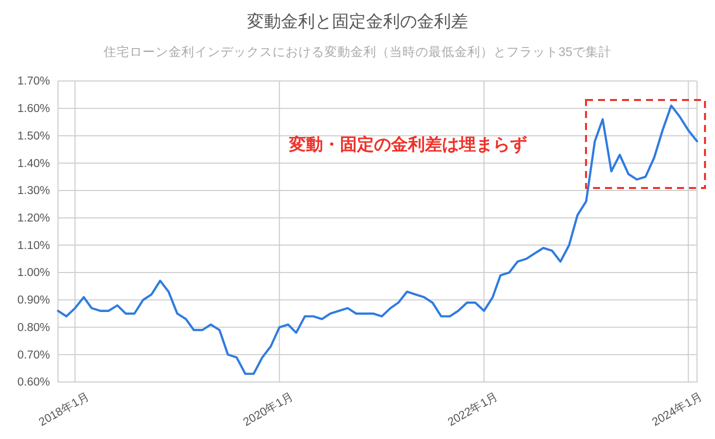  I want to click on y-tick-label: 0.60%, so click(33, 382).